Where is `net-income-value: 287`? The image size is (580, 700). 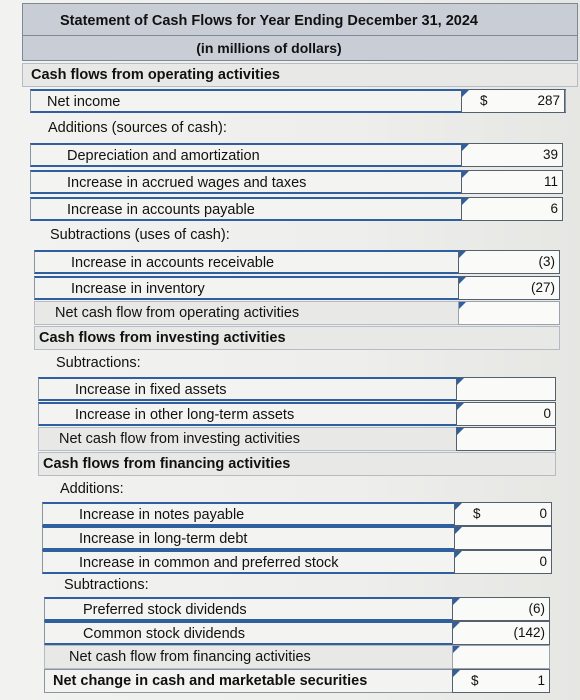
net-income-value: 287 is located at coordinates (548, 100).